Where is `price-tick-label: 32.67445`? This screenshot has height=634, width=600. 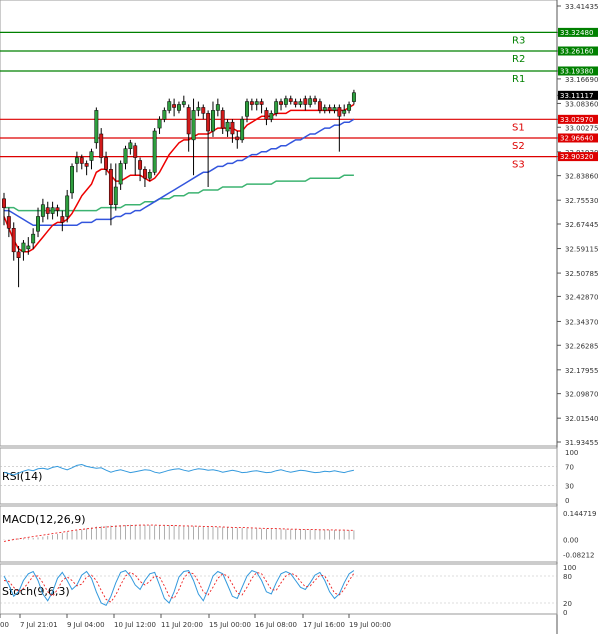
price-tick-label: 32.67445 is located at coordinates (581, 225).